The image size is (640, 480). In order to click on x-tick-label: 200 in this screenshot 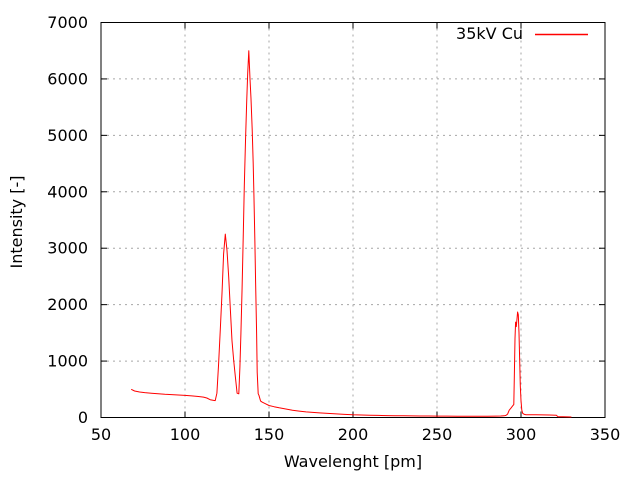, I will do `click(353, 434)`.